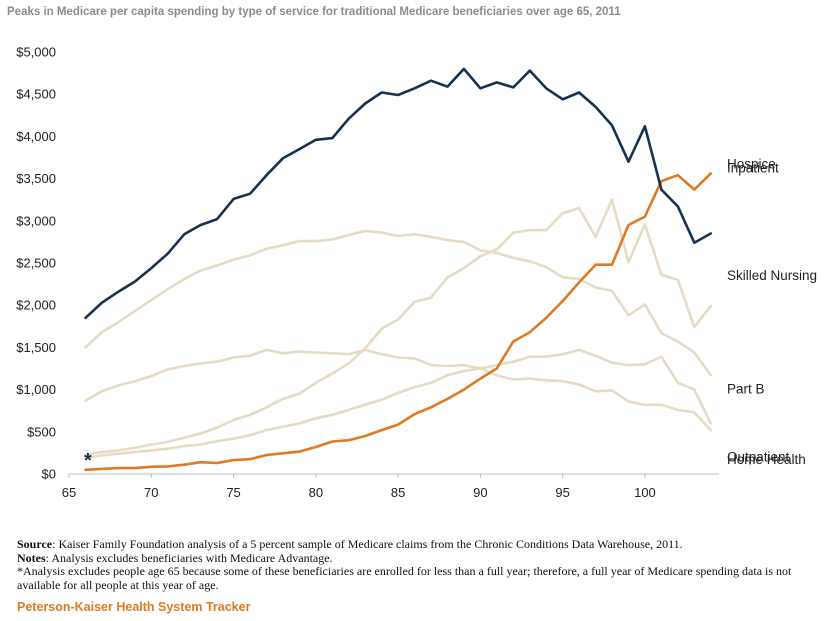  What do you see at coordinates (36, 263) in the screenshot?
I see `y-tick-label: $2,500` at bounding box center [36, 263].